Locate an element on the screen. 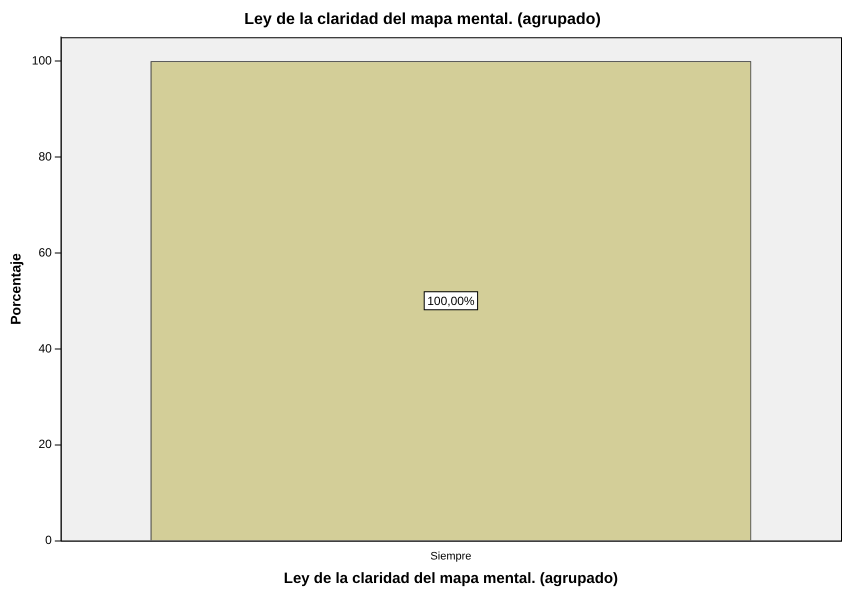  data-label: 100,00% is located at coordinates (451, 301).